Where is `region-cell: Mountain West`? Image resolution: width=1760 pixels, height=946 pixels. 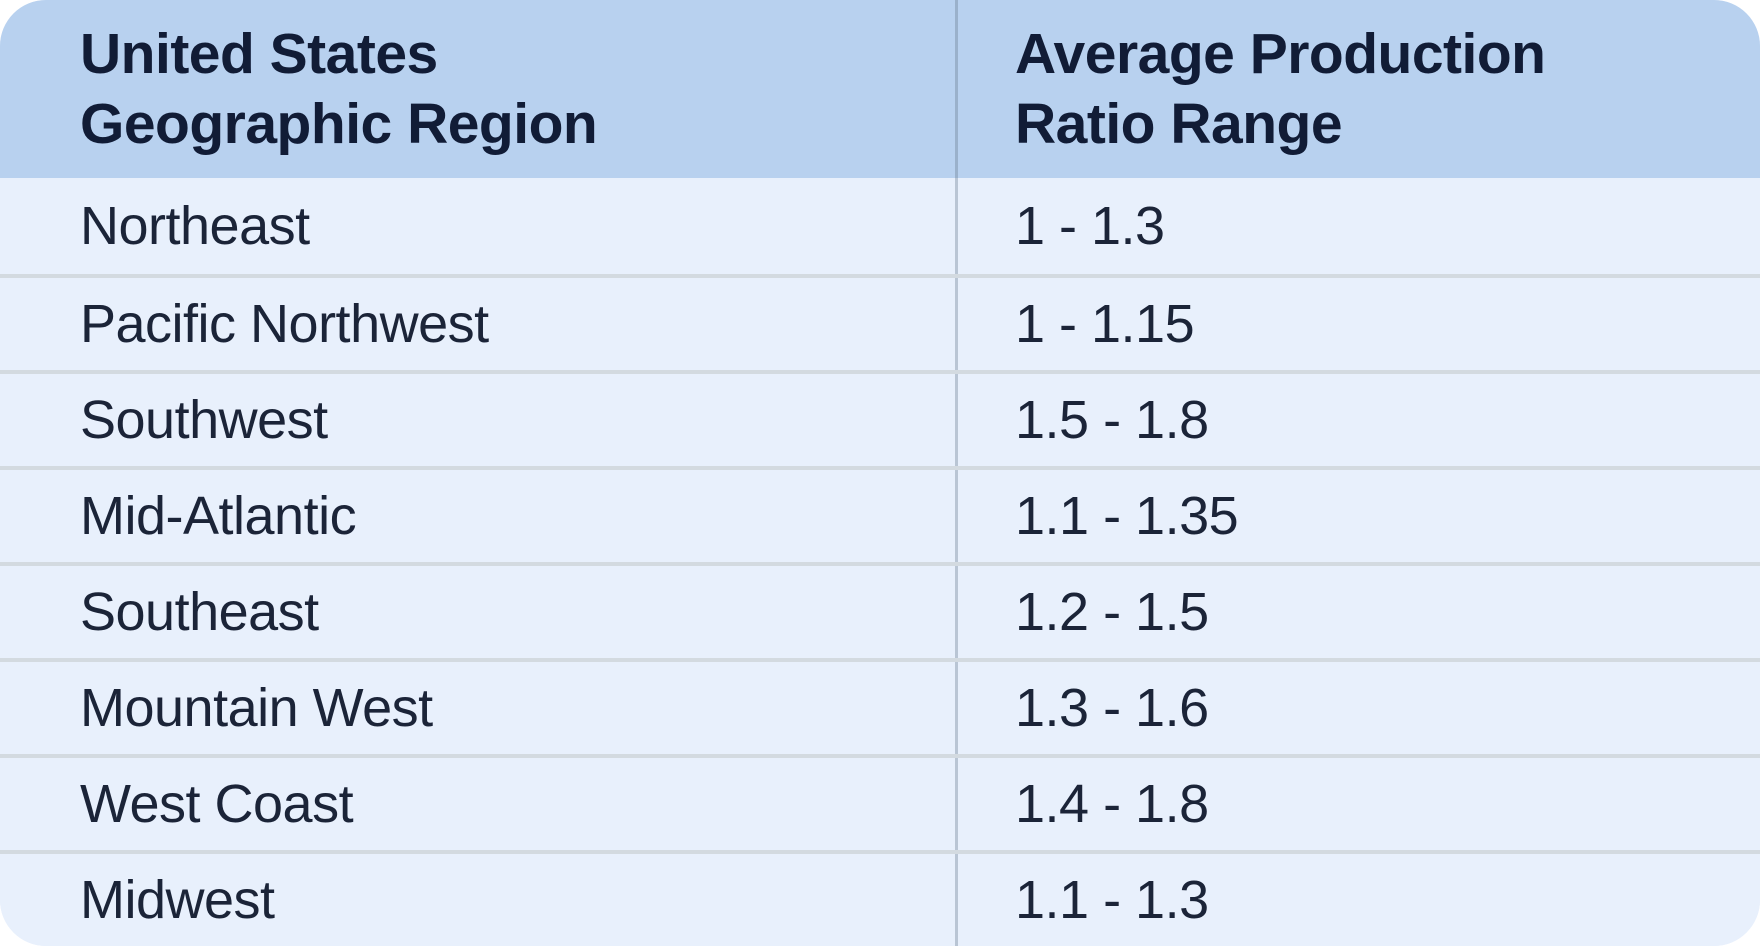 region-cell: Mountain West is located at coordinates (479, 708).